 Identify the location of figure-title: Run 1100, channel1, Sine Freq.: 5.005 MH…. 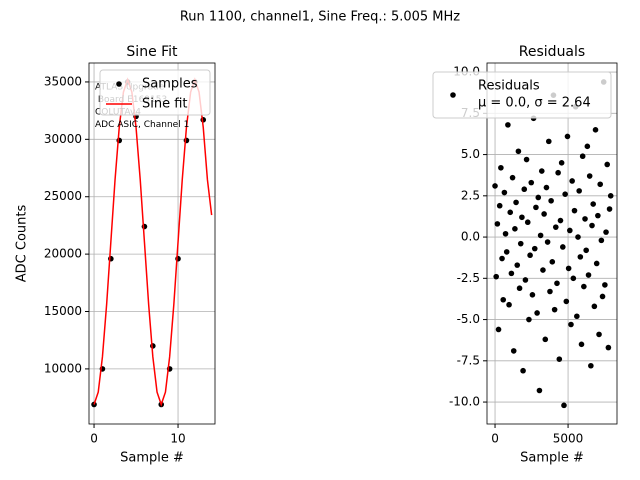
(320, 17).